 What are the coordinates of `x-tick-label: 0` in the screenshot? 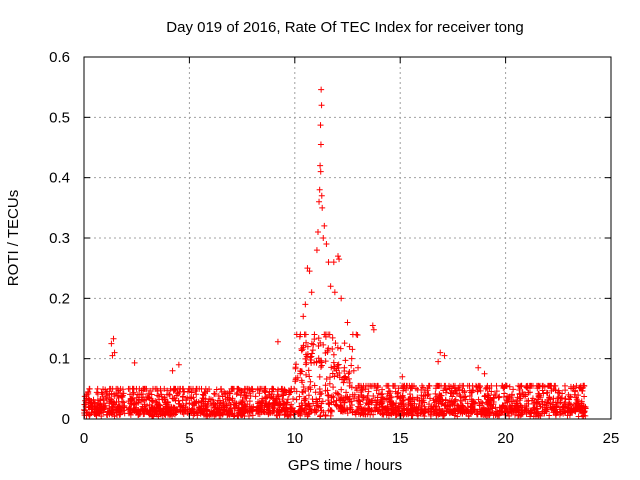 It's located at (84, 438).